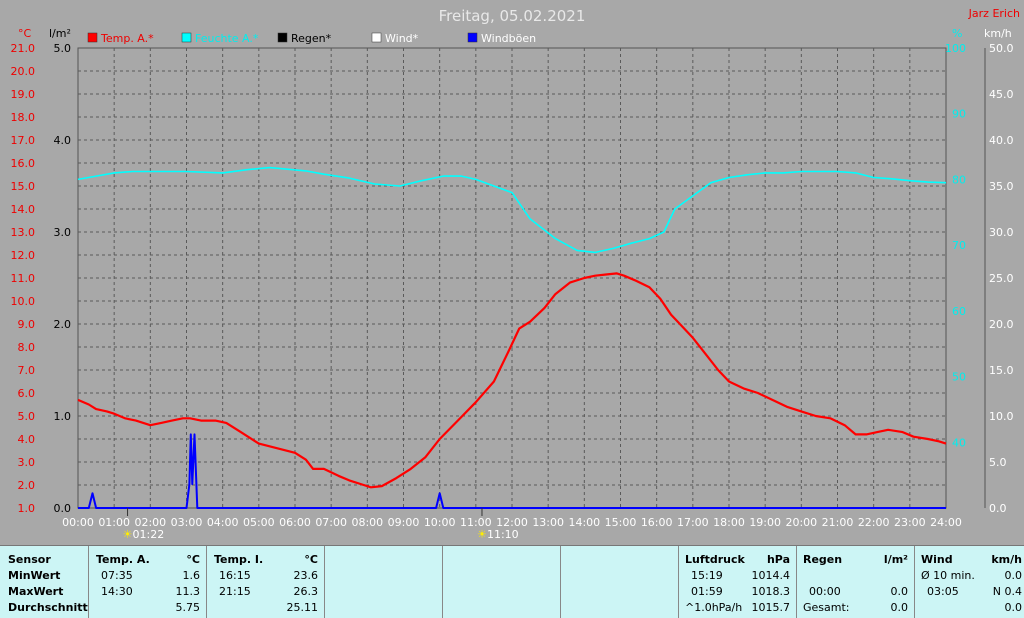 Image resolution: width=1024 pixels, height=618 pixels. I want to click on rain-tick-label: 0.0, so click(63, 508).